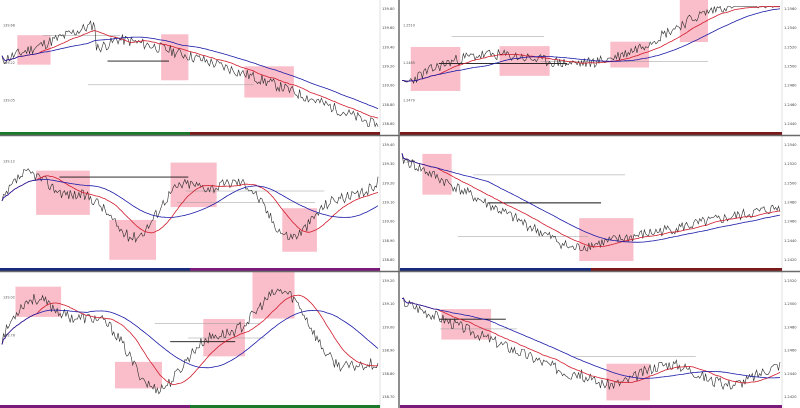 The height and width of the screenshot is (408, 800). What do you see at coordinates (9, 26) in the screenshot?
I see `level-tag: 139.68` at bounding box center [9, 26].